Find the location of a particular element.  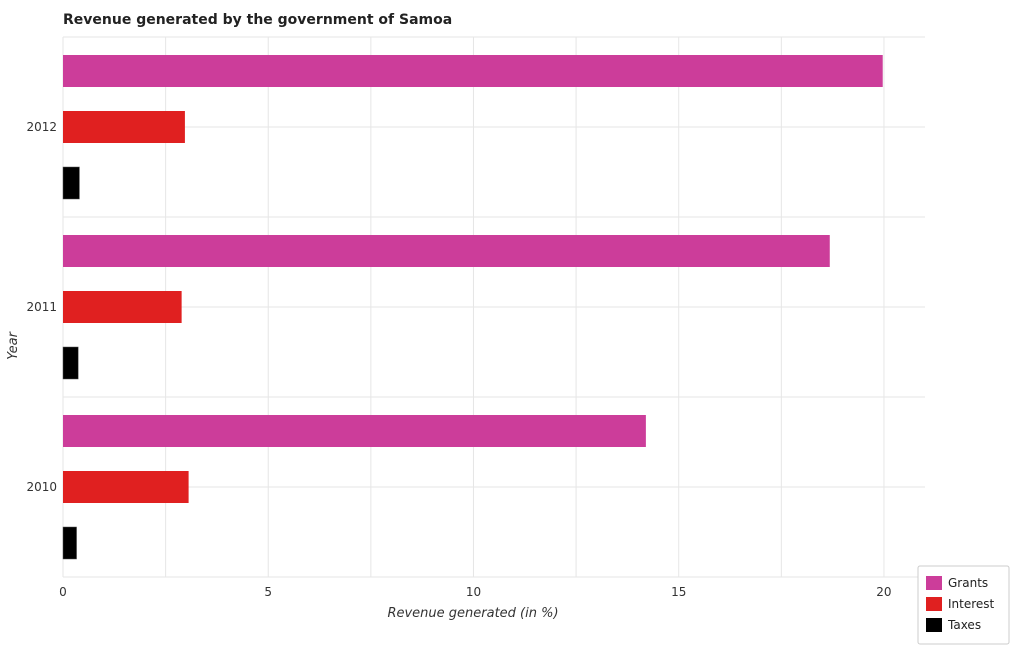

bar-taxes-2010 is located at coordinates (69, 543).